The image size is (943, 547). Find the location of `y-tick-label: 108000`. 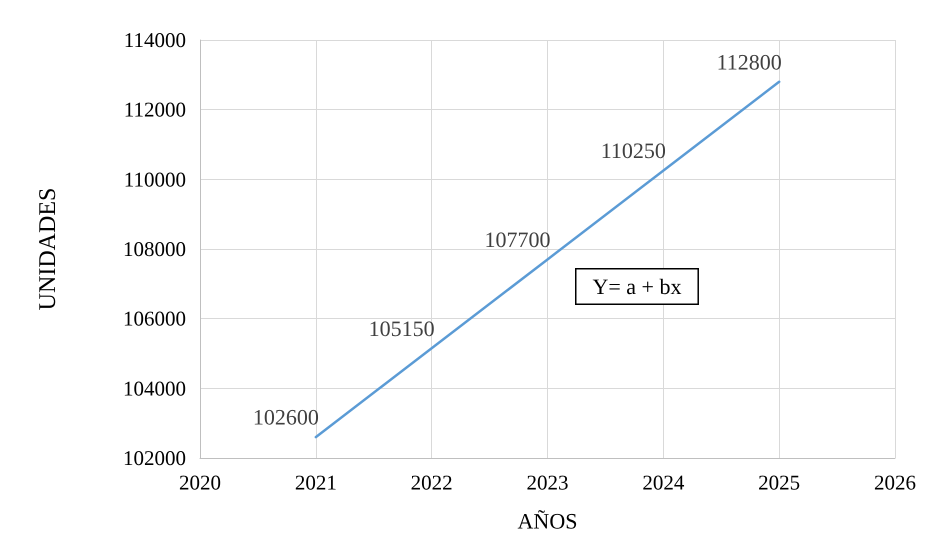

y-tick-label: 108000 is located at coordinates (154, 249).